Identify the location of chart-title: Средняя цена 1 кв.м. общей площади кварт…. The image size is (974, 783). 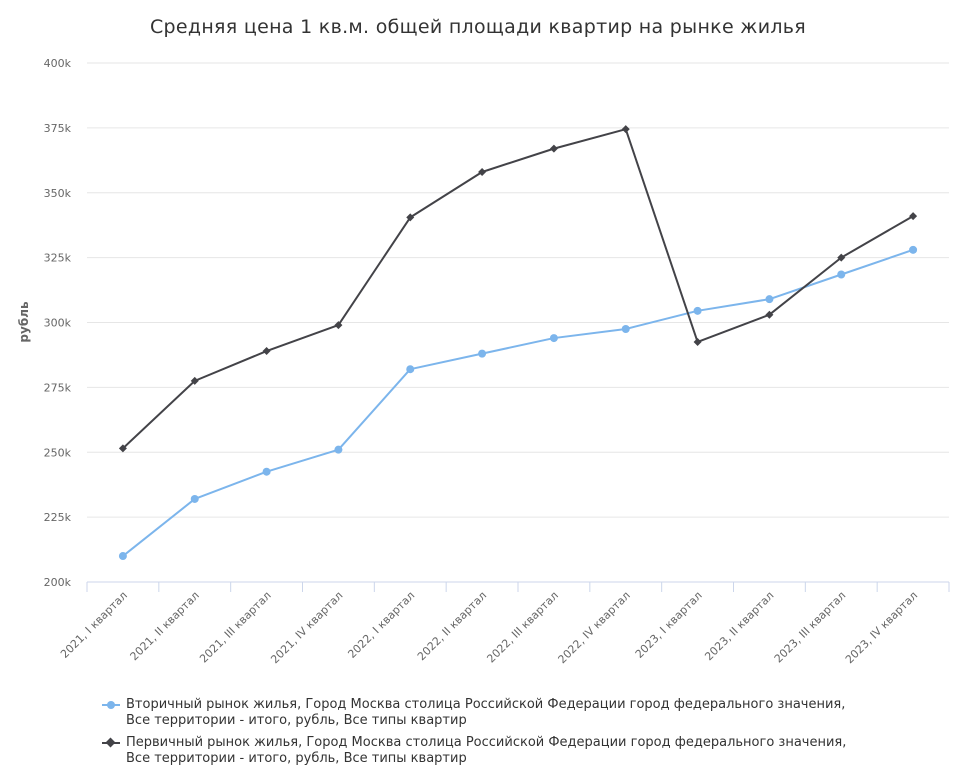
(478, 27).